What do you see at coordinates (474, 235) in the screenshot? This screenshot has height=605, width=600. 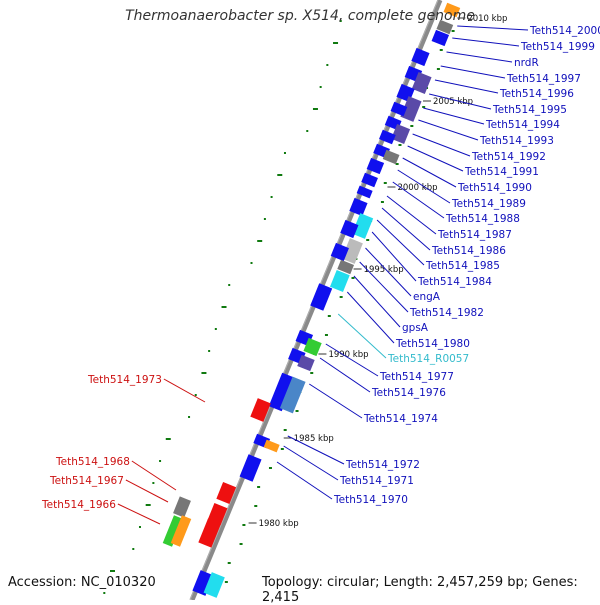 I see `gene-label-right: Teth514_1987` at bounding box center [474, 235].